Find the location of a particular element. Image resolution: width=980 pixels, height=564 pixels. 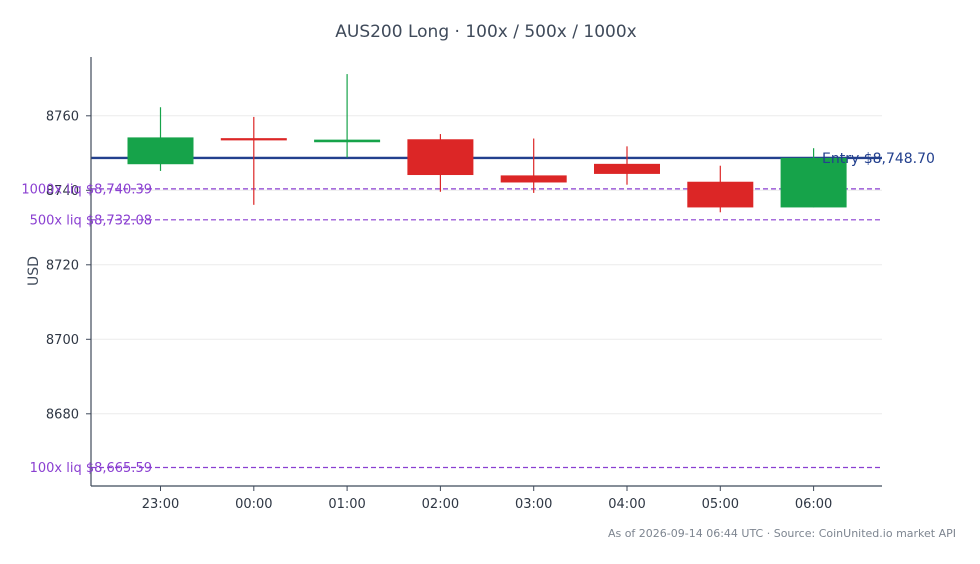

y-tick-label: 8700 is located at coordinates (62, 340).